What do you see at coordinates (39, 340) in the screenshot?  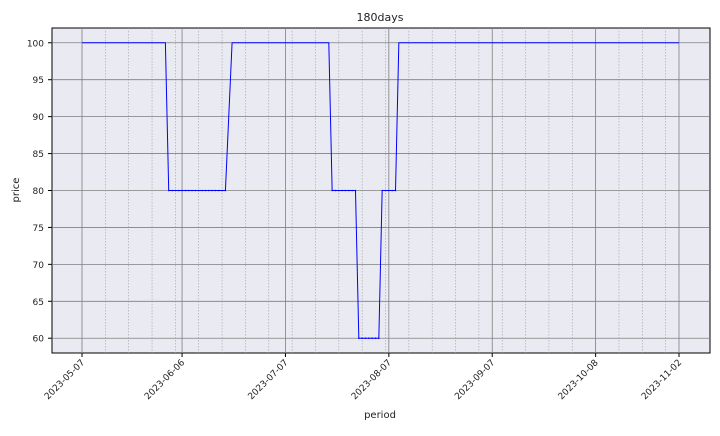 I see `y-tick-label: 60` at bounding box center [39, 340].